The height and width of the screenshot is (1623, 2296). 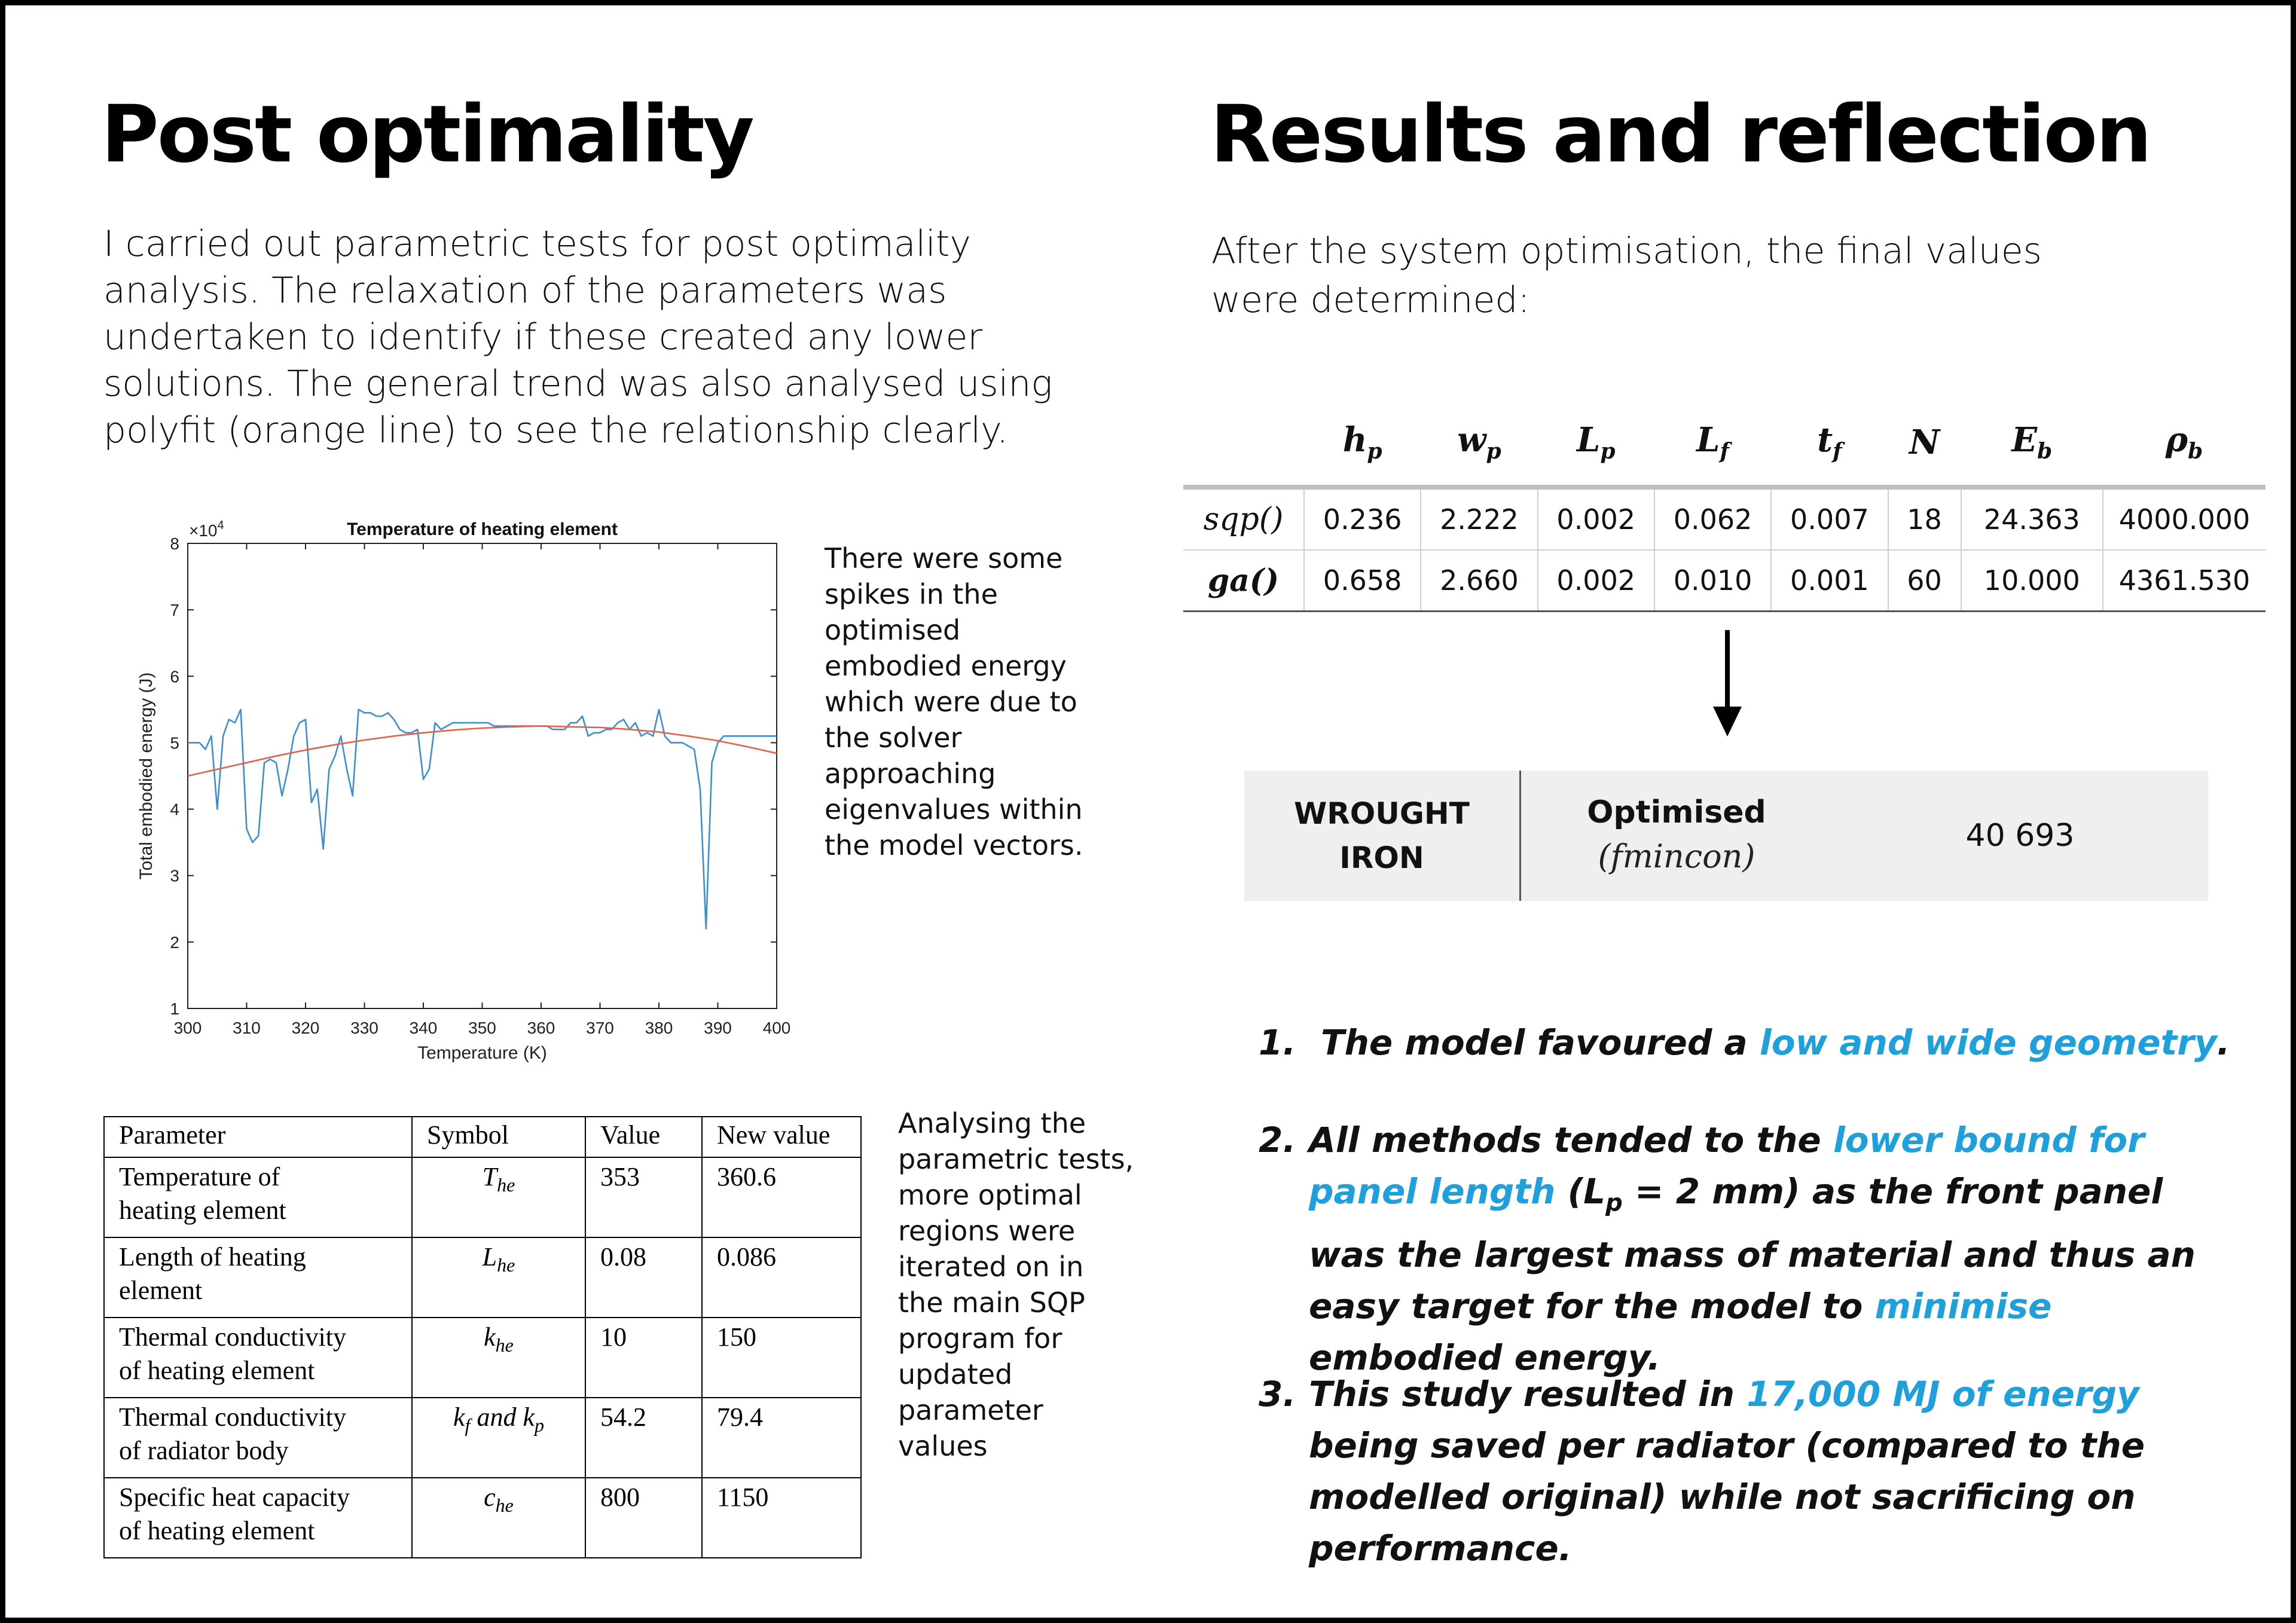 What do you see at coordinates (482, 751) in the screenshot?
I see `polyfit-trend-line` at bounding box center [482, 751].